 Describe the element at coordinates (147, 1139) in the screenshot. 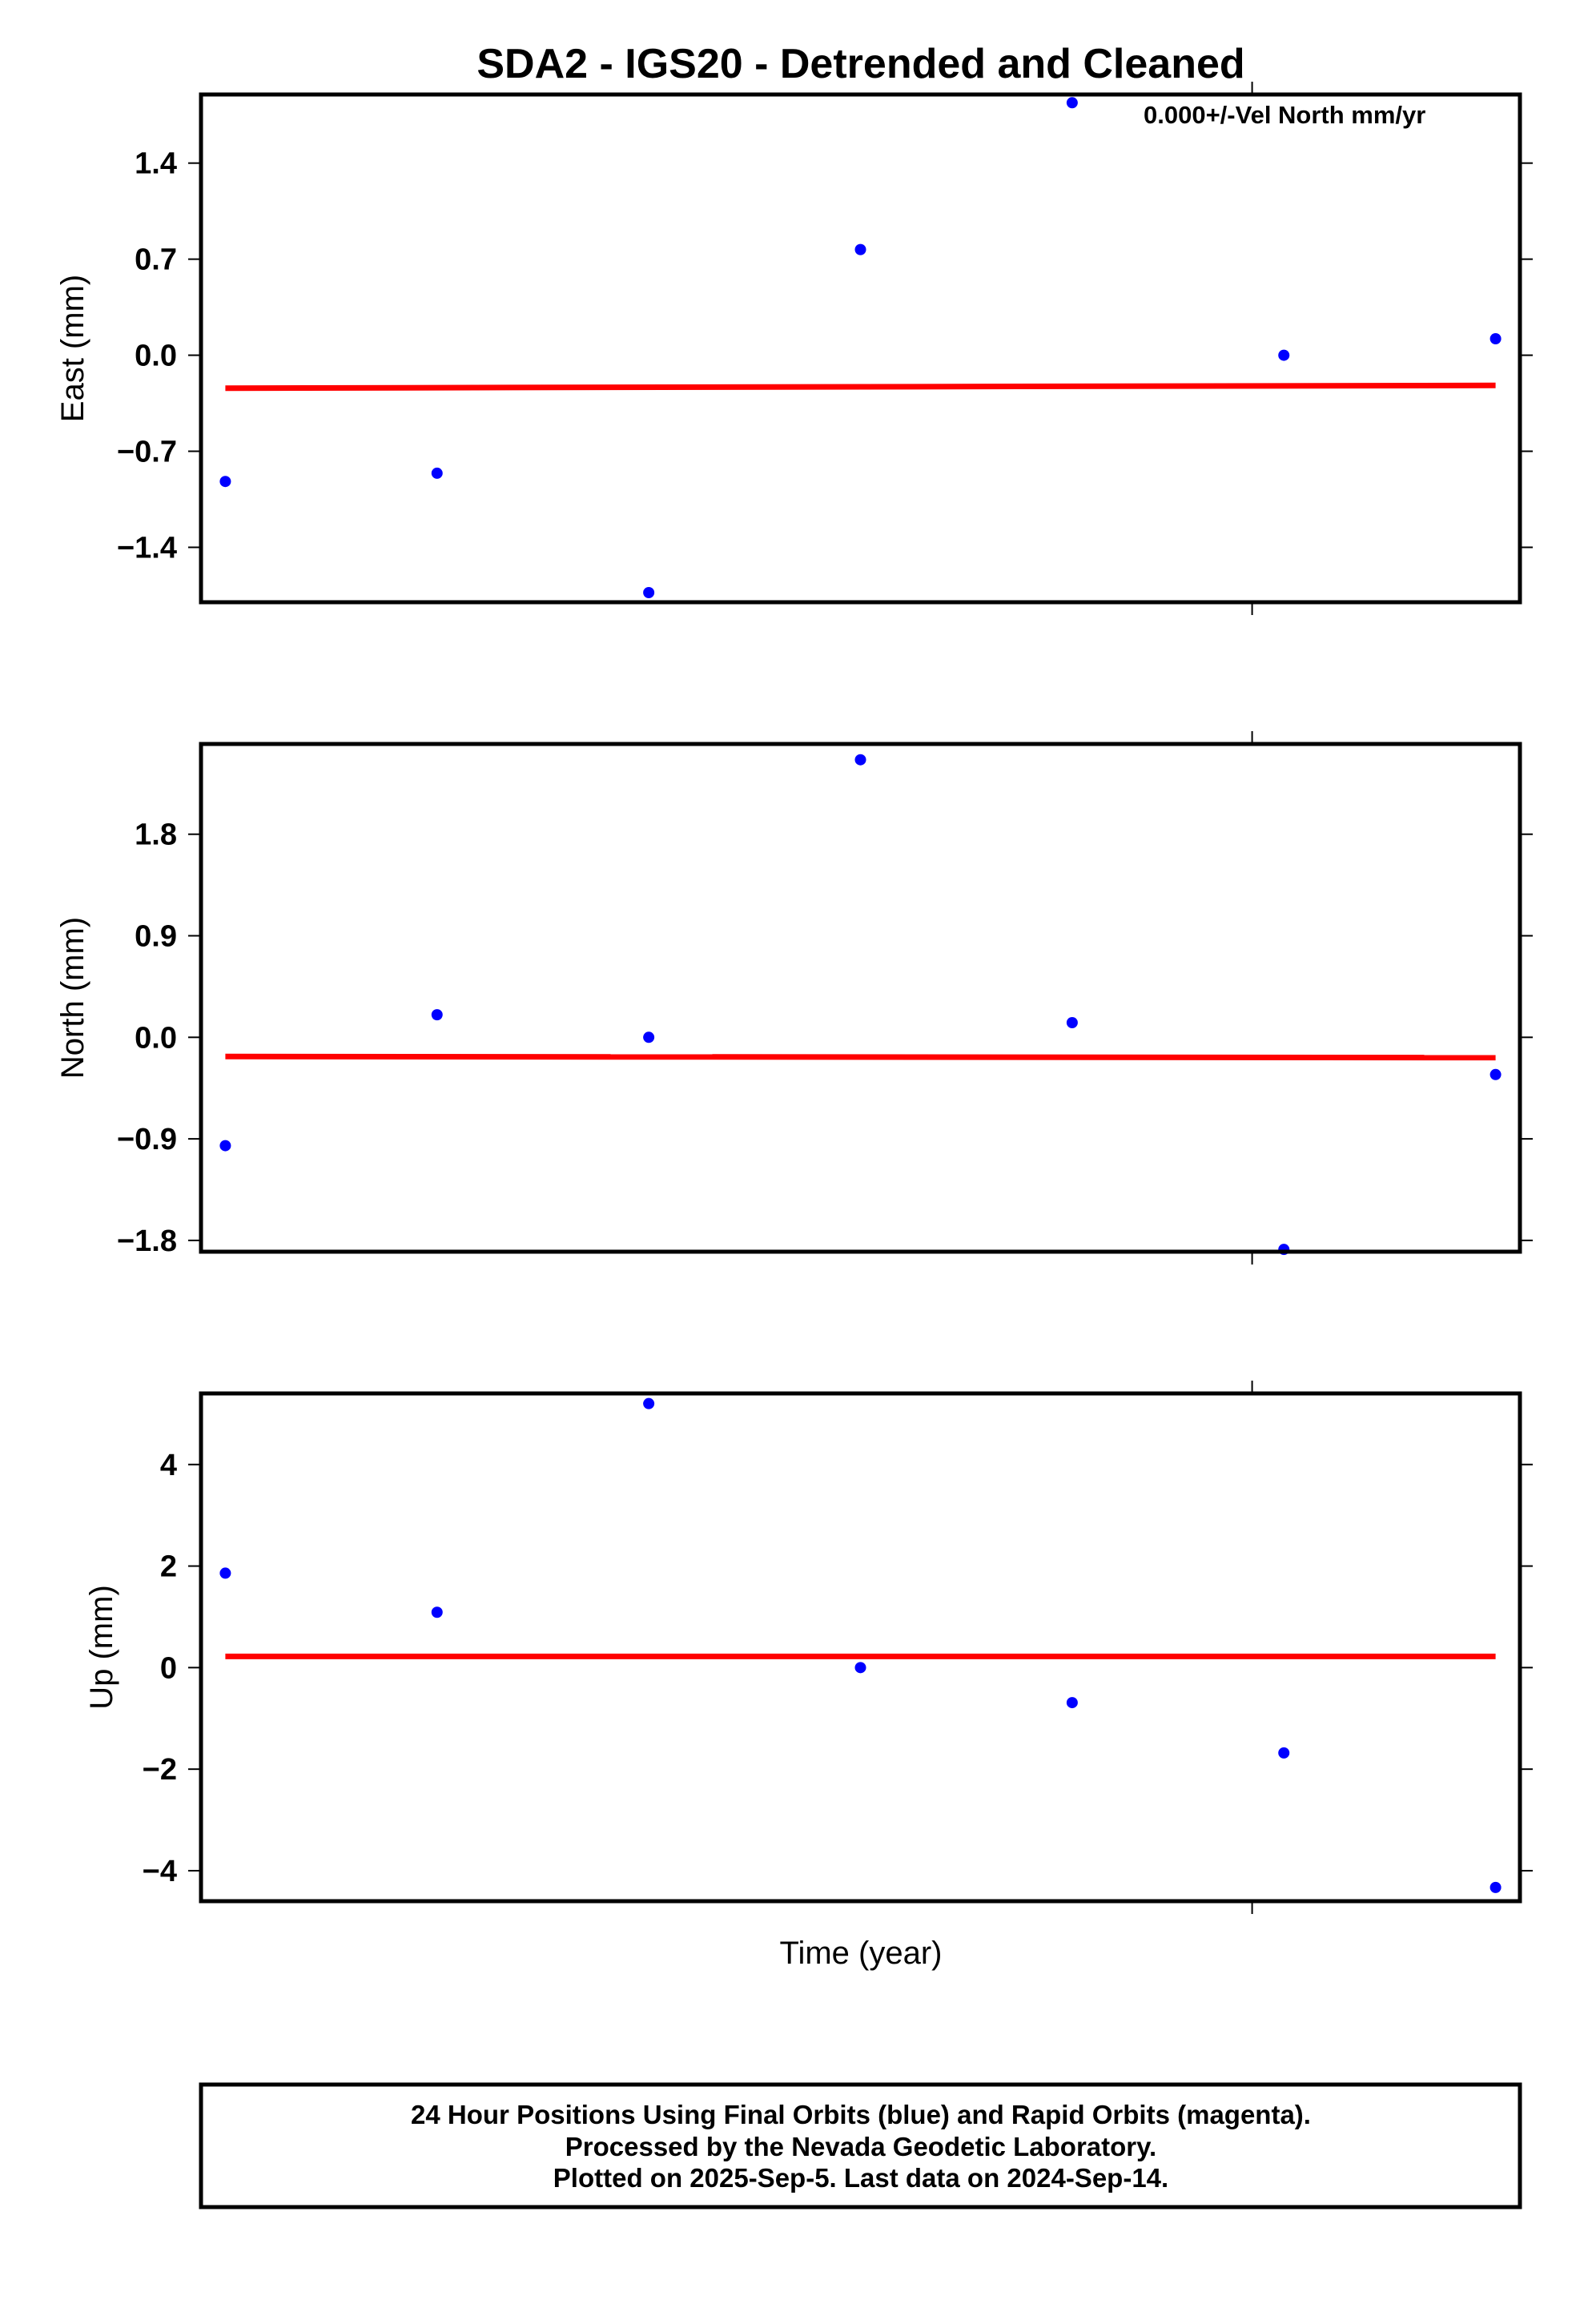

I see `y-tick-label: −0.9` at that location.